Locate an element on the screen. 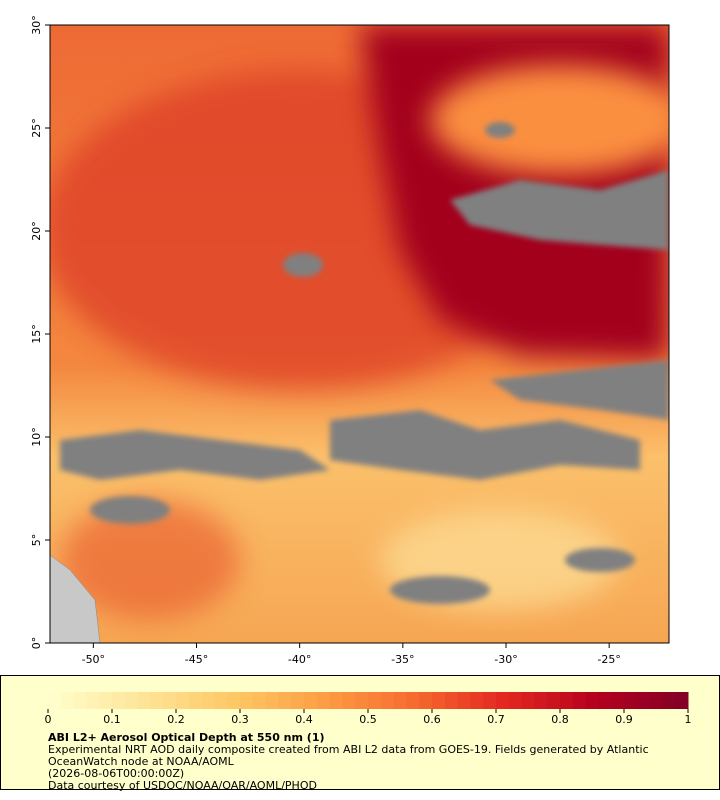 The width and height of the screenshot is (720, 800). y-tick-label: 30° is located at coordinates (36, 25).